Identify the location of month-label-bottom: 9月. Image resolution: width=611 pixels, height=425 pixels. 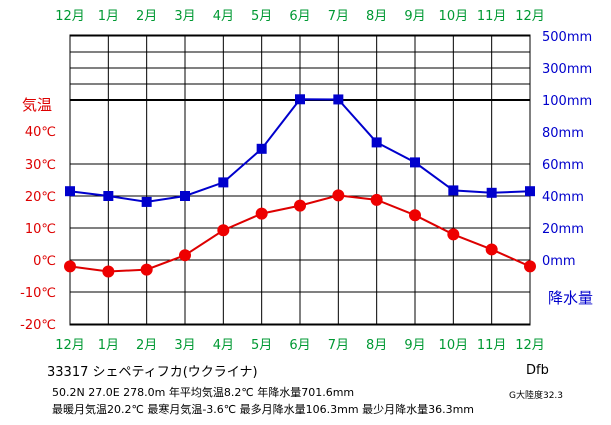
(414, 345).